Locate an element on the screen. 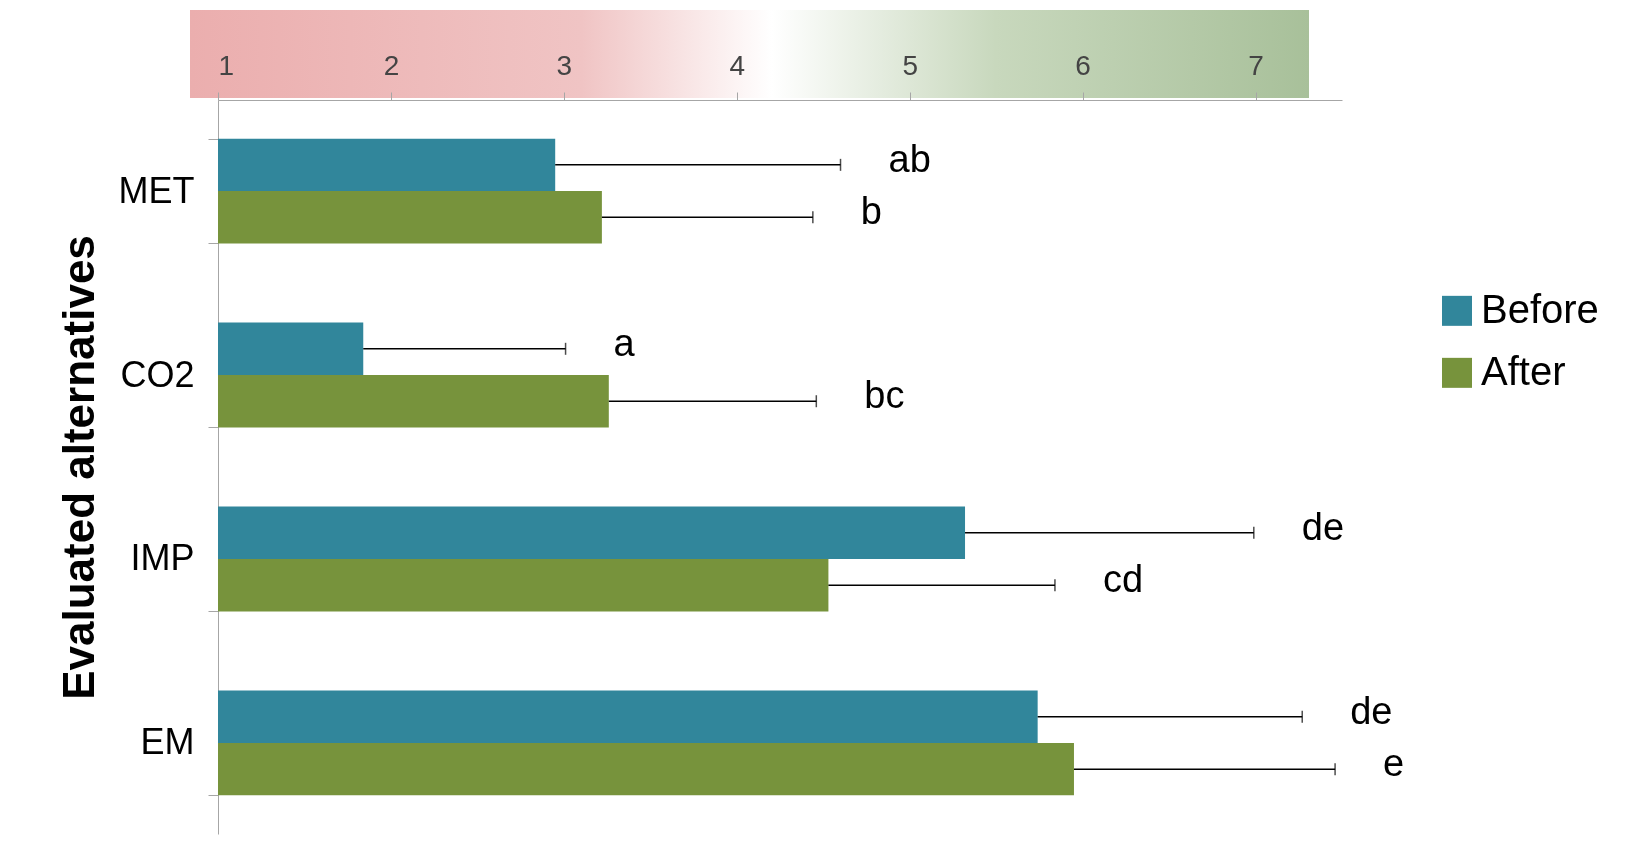 This screenshot has height=865, width=1642. annotation: bc is located at coordinates (884, 395).